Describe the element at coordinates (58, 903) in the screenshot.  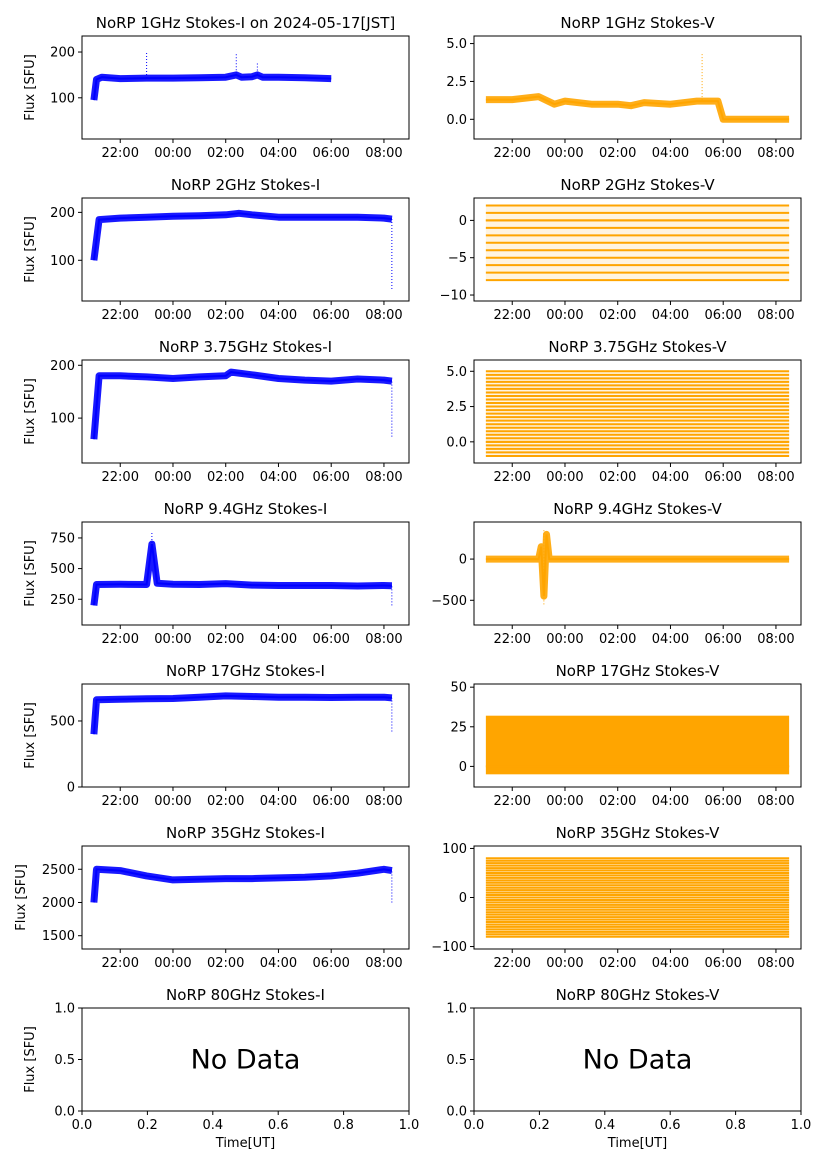
I see `y-tick-label: 2000` at that location.